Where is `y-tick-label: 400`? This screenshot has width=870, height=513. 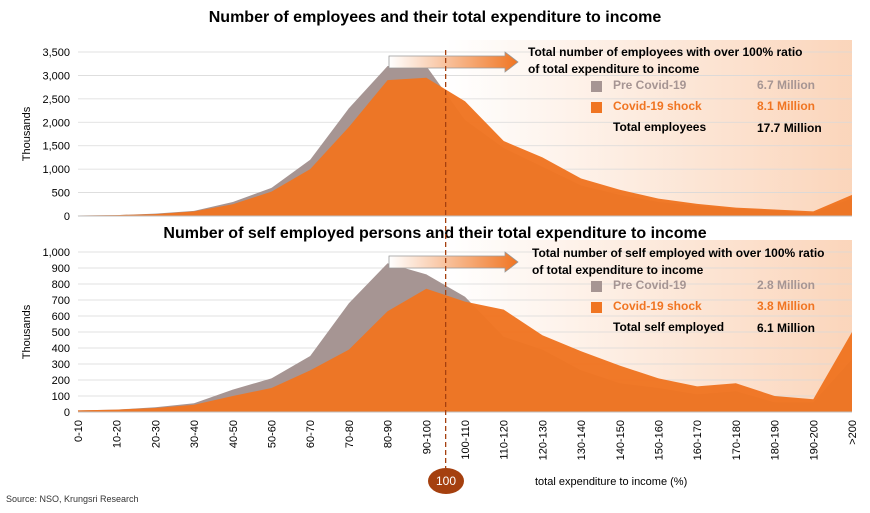 y-tick-label: 400 is located at coordinates (61, 349).